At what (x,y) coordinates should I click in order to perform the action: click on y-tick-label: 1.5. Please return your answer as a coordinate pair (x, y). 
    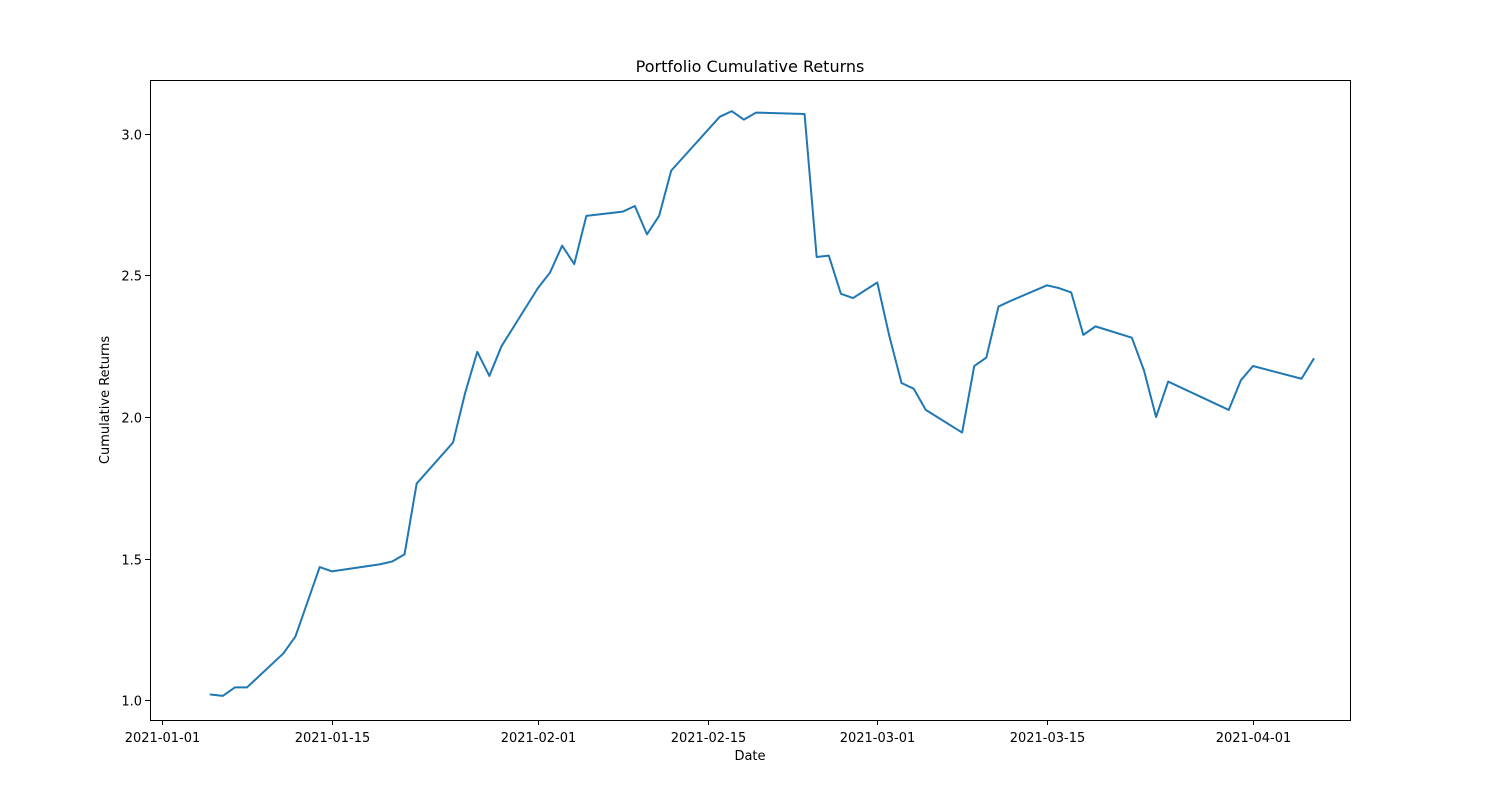
    Looking at the image, I should click on (131, 561).